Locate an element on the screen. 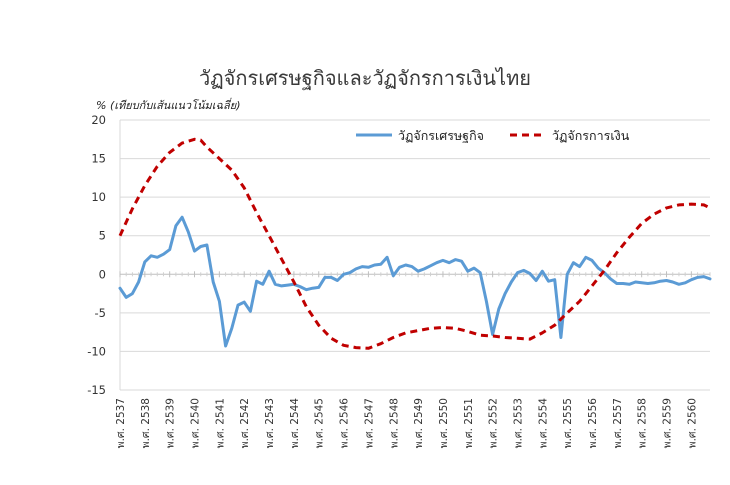 The height and width of the screenshot is (485, 730). y-tick-label: -5 is located at coordinates (100, 313).